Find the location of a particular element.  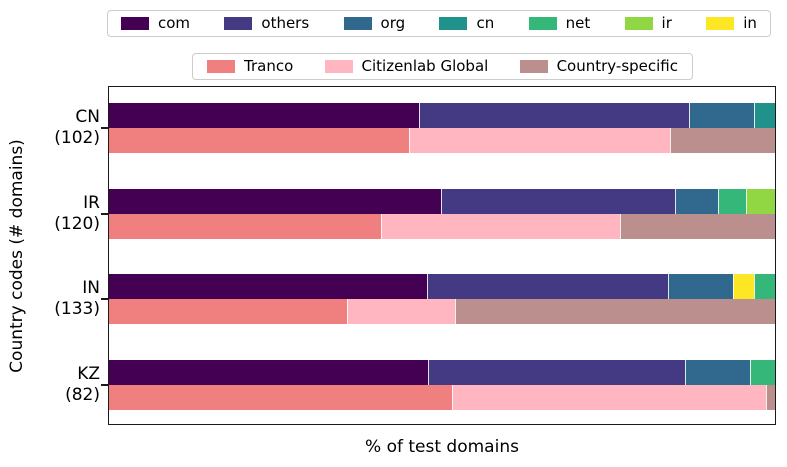

legend-item: ir is located at coordinates (648, 23).